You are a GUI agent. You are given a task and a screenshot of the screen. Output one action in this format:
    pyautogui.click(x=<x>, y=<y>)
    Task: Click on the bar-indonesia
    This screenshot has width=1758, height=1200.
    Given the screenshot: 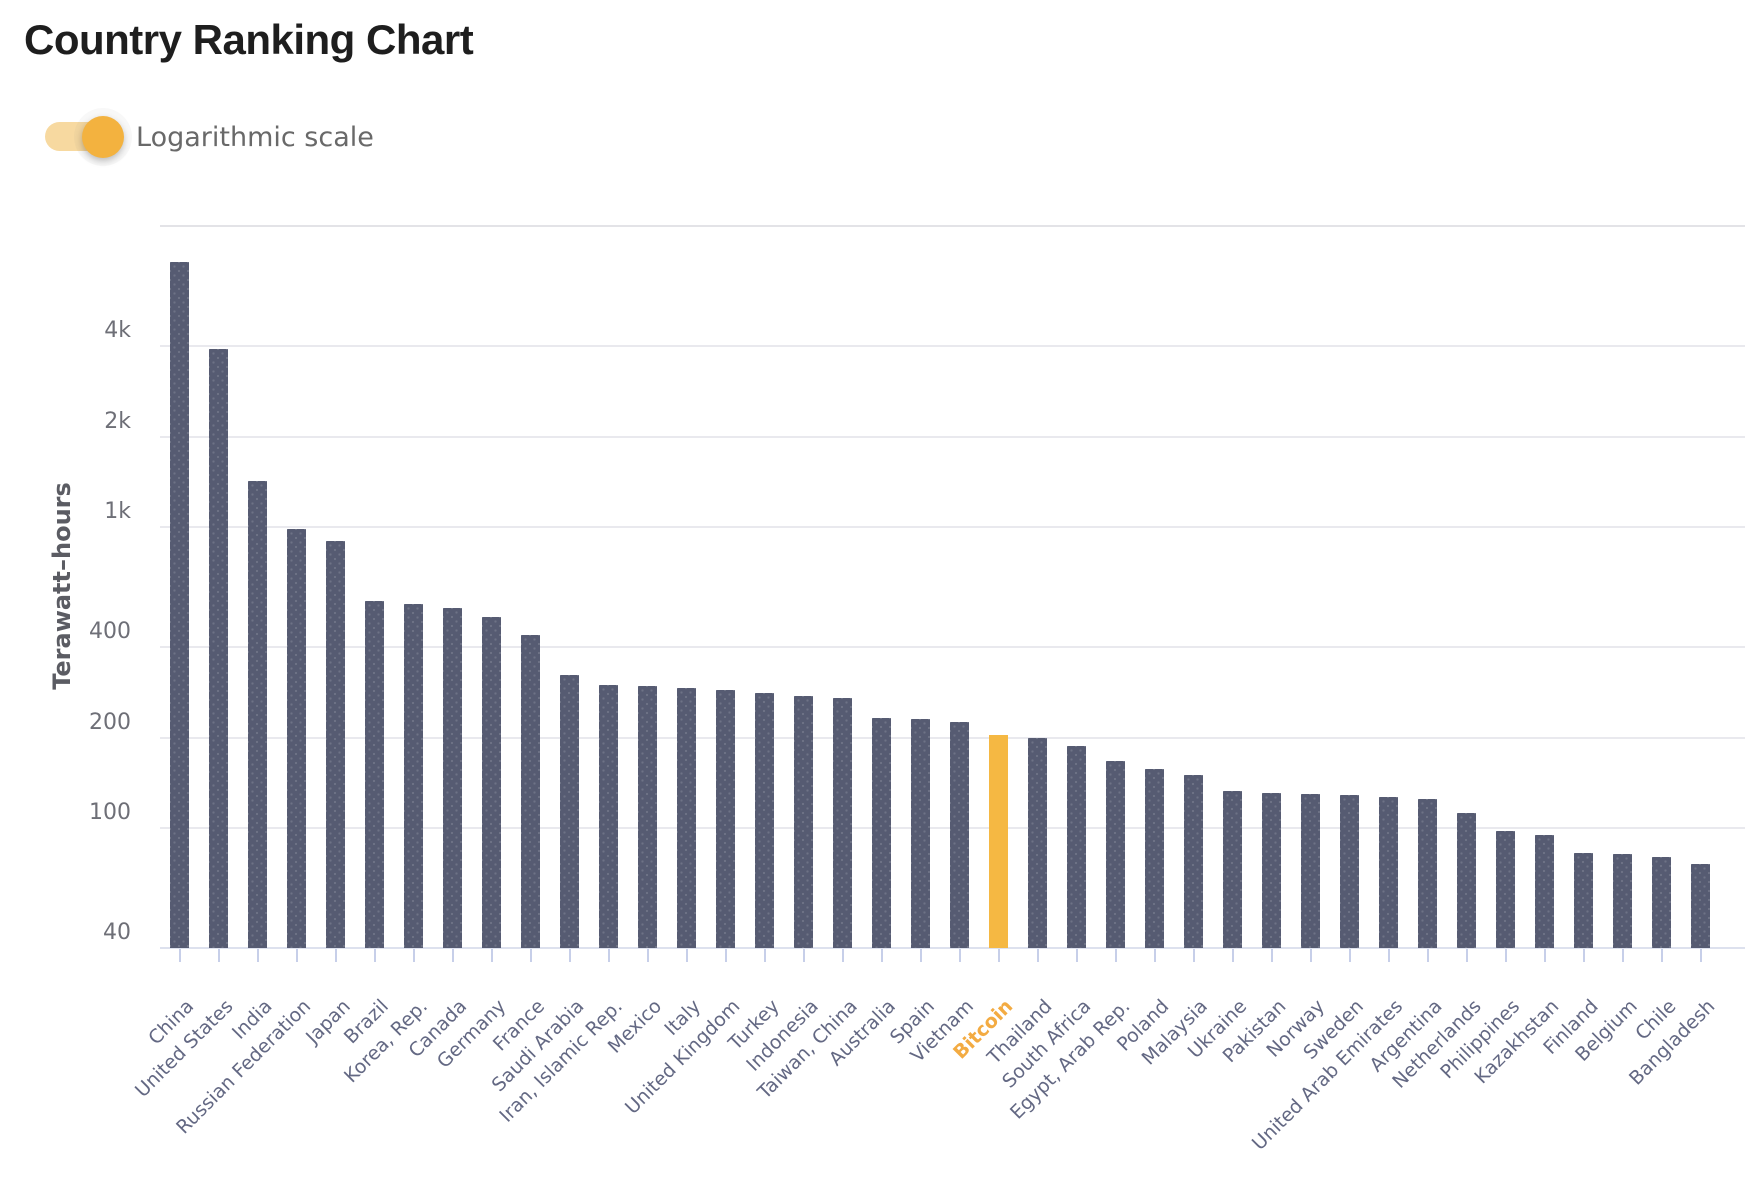 What is the action you would take?
    pyautogui.click(x=803, y=821)
    